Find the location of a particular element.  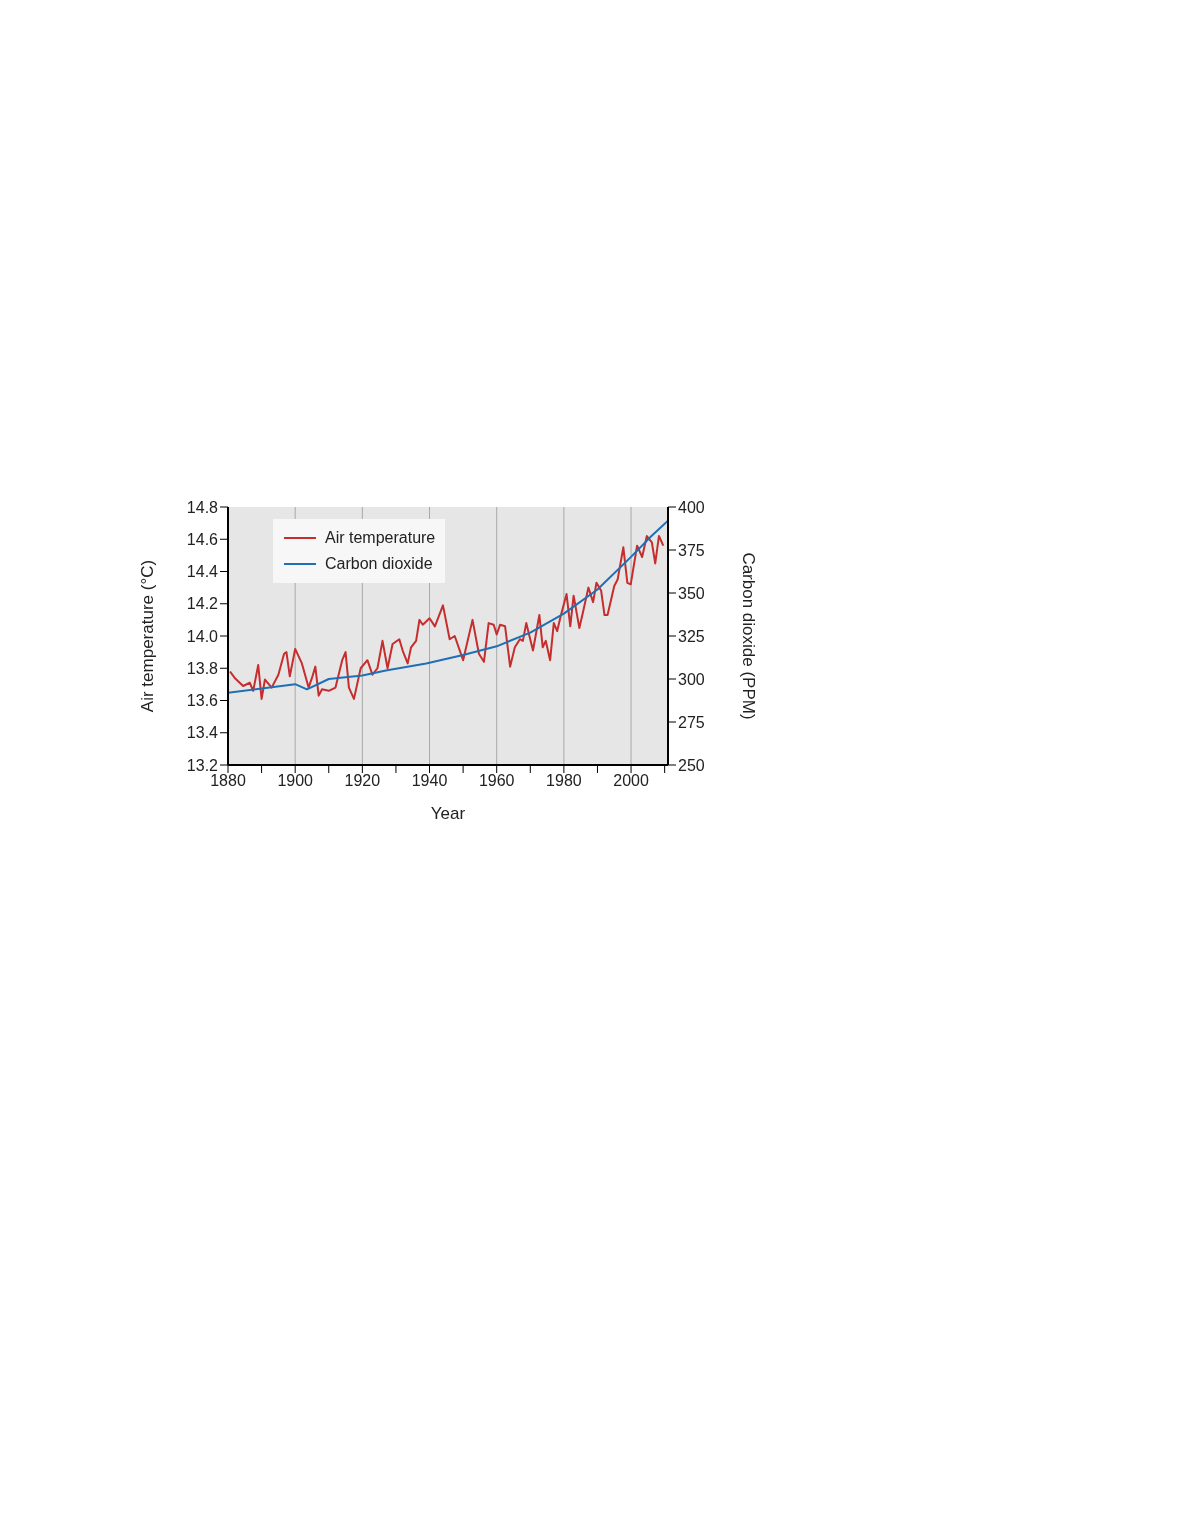

y2-tick-label: 350 is located at coordinates (691, 593).